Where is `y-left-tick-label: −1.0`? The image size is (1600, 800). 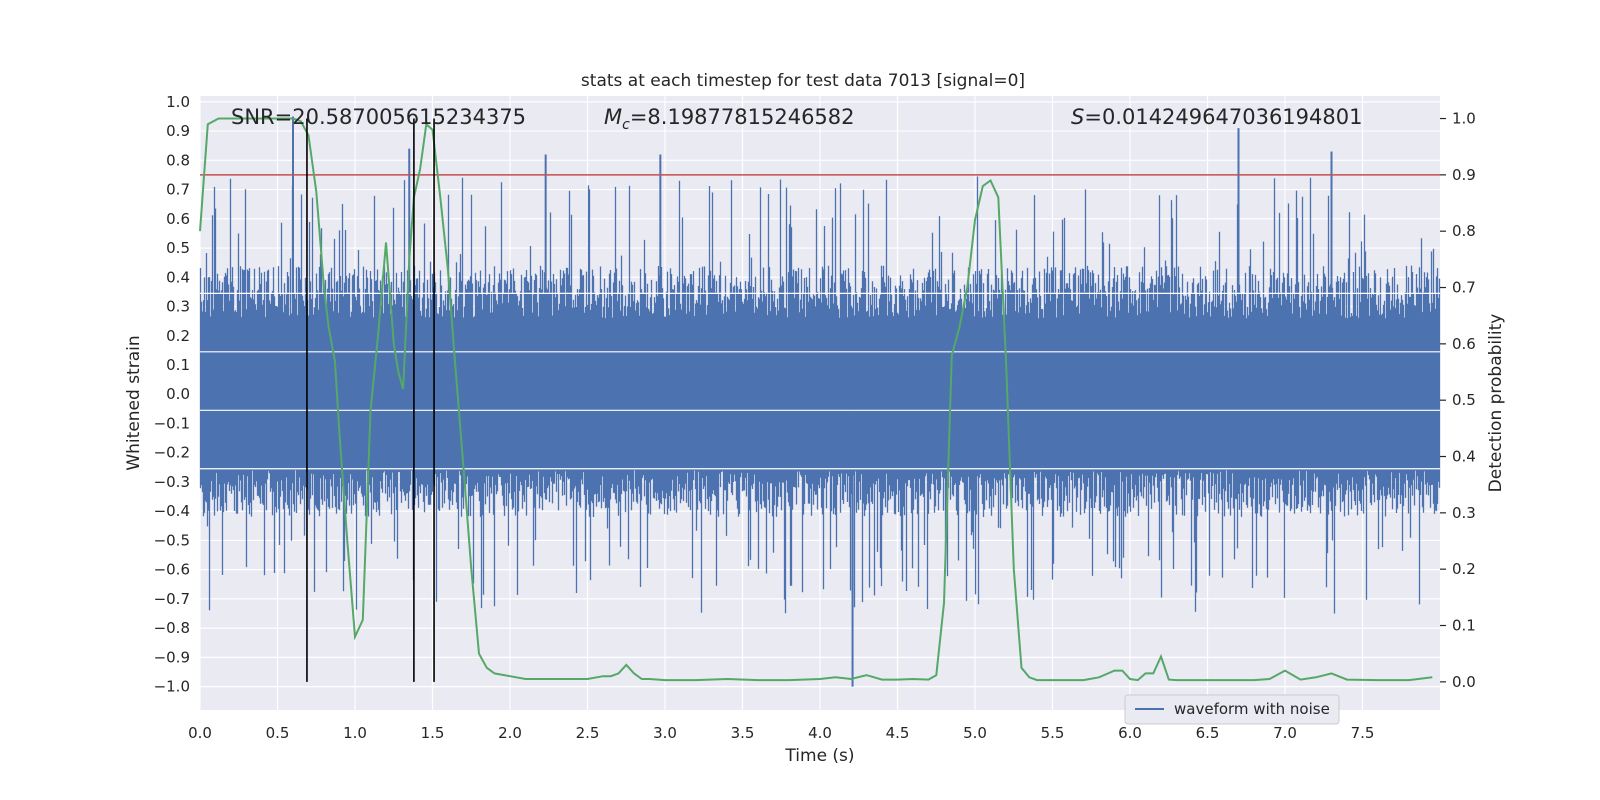 y-left-tick-label: −1.0 is located at coordinates (172, 687).